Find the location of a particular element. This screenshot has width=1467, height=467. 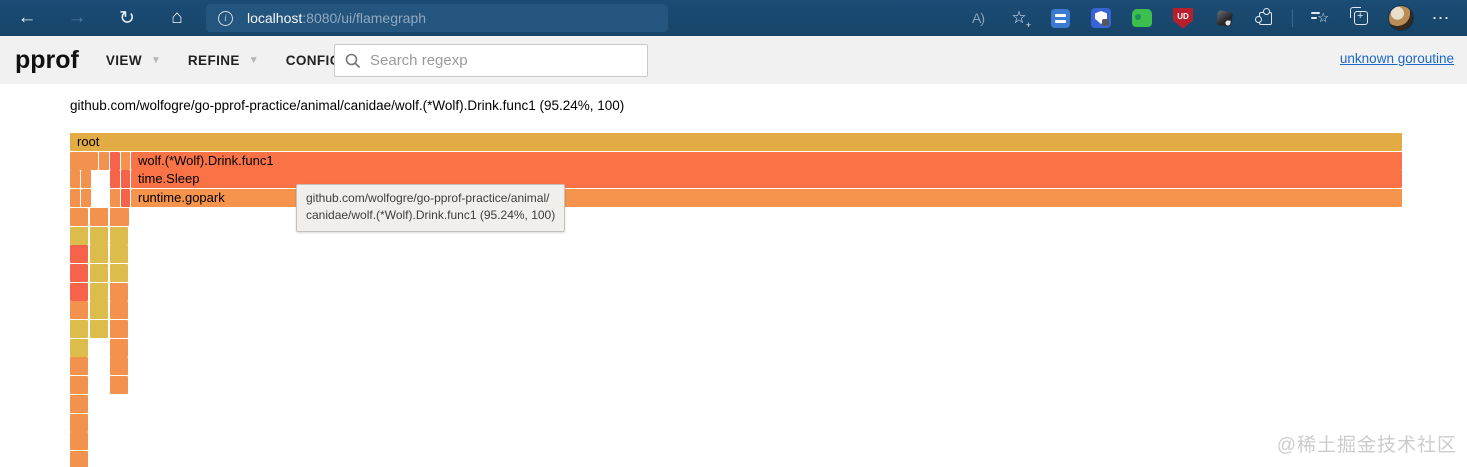

address-bar: i localhost:8080/ui/flamegraph is located at coordinates (437, 18).